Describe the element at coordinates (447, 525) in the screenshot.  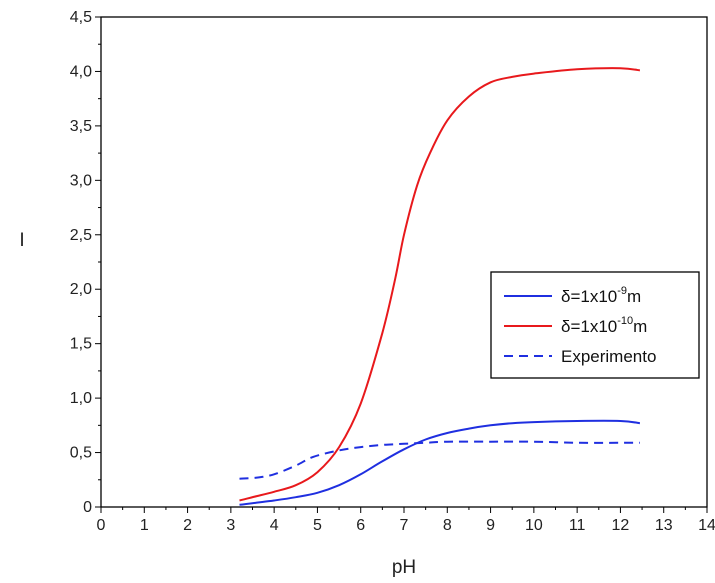
I see `x-tick-label: 8` at that location.